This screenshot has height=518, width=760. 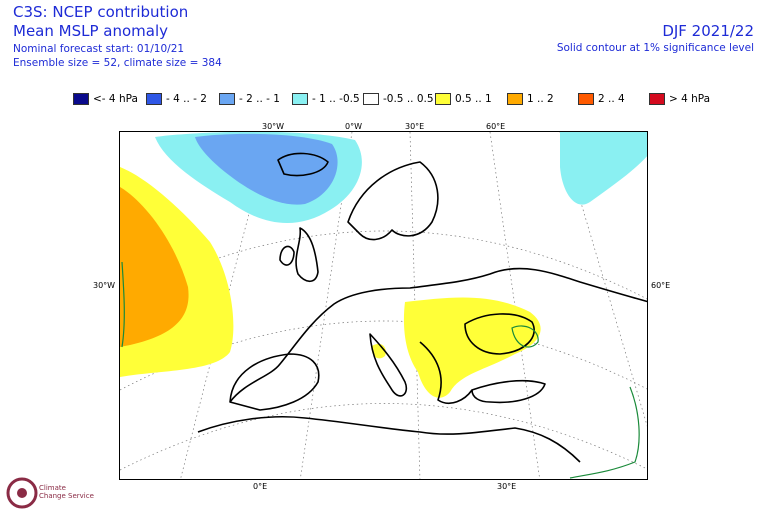 I want to click on legend-label: 1 .. 2, so click(x=540, y=99).